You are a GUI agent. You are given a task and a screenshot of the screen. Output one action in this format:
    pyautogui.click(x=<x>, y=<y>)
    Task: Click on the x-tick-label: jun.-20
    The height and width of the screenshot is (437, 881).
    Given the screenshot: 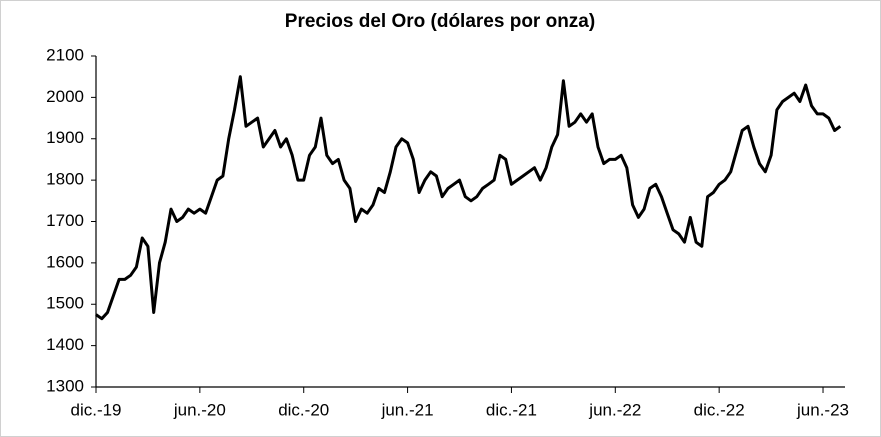 What is the action you would take?
    pyautogui.click(x=199, y=409)
    